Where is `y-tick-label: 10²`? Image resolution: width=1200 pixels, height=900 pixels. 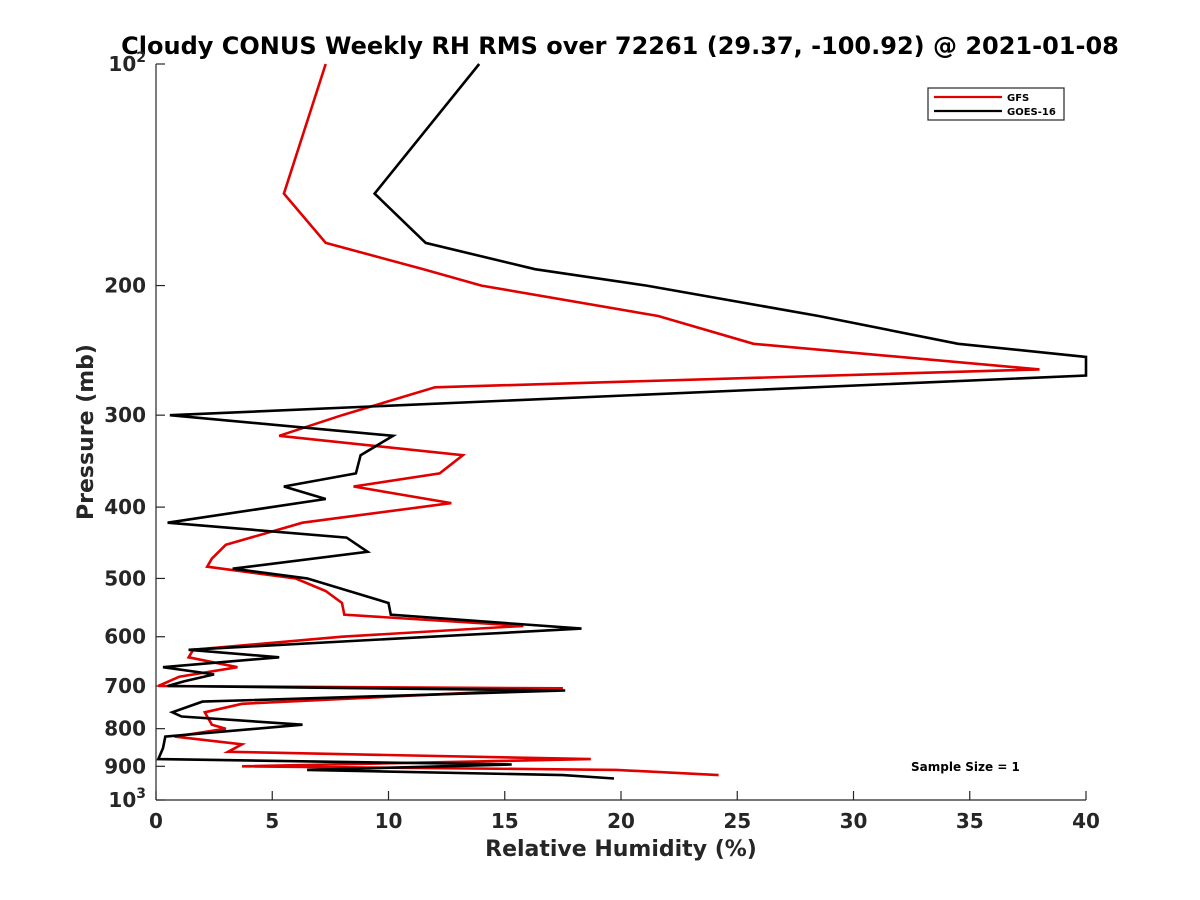
y-tick-label: 10² is located at coordinates (127, 63).